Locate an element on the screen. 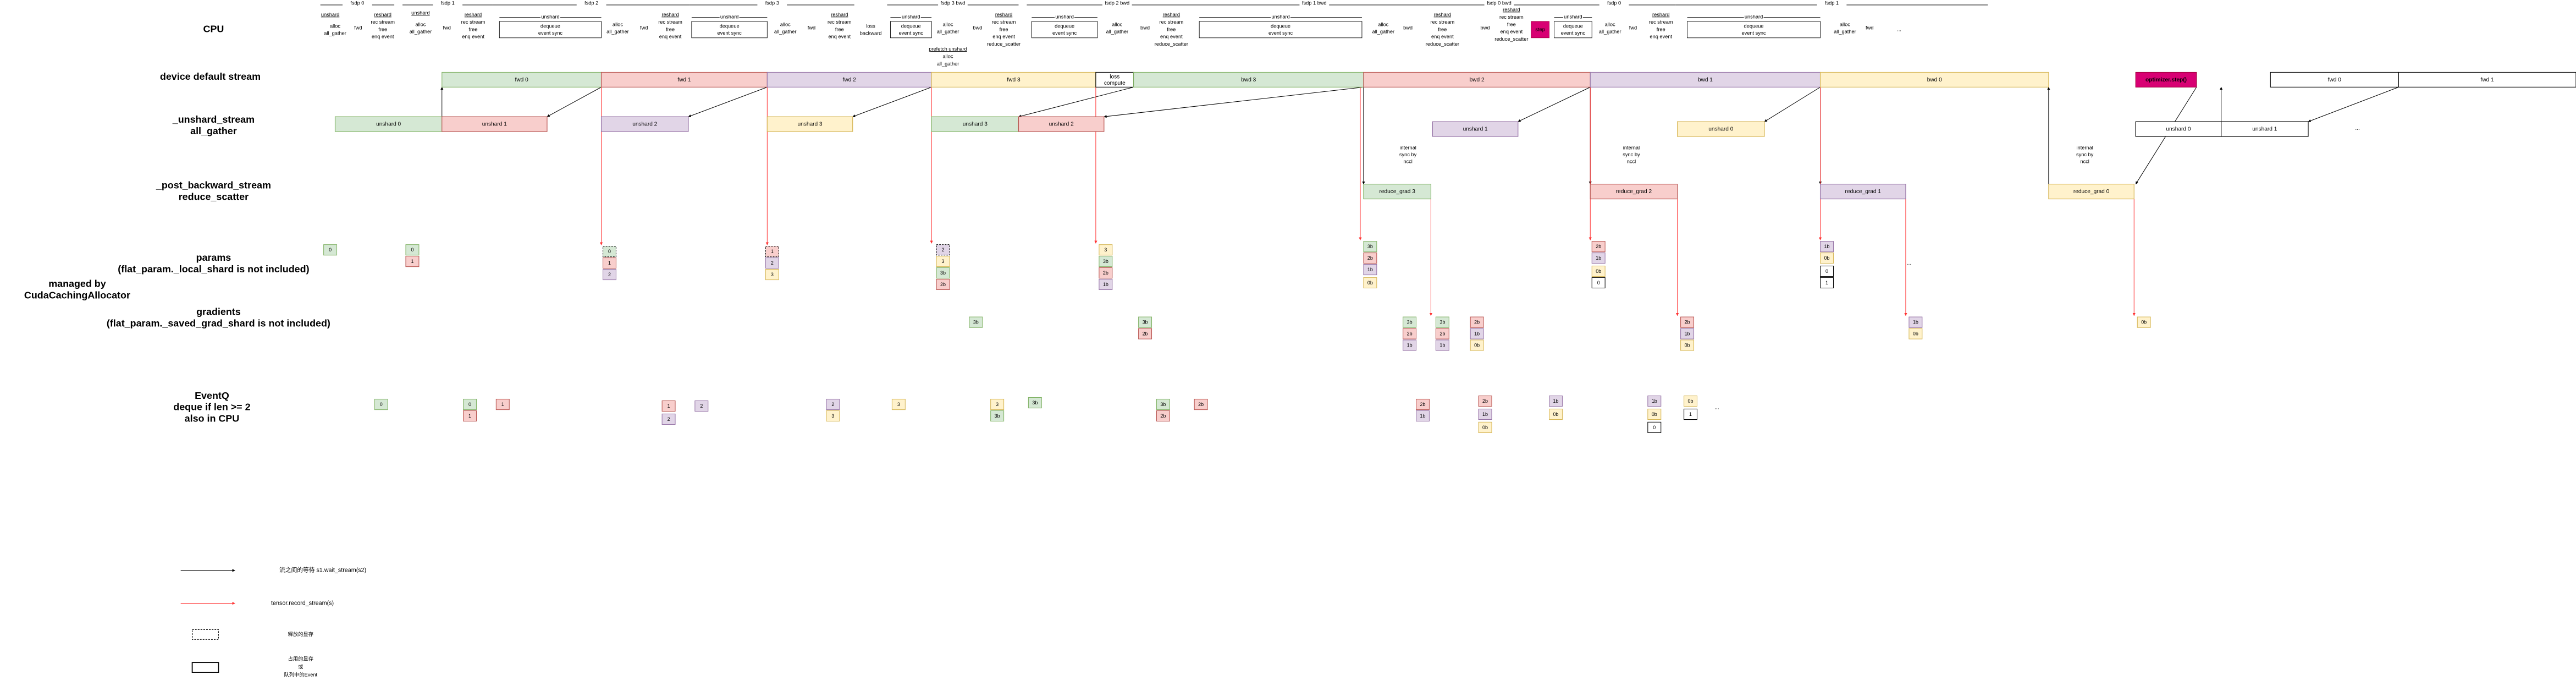 The width and height of the screenshot is (2576, 680). stream-label: fwd 1 is located at coordinates (684, 80).